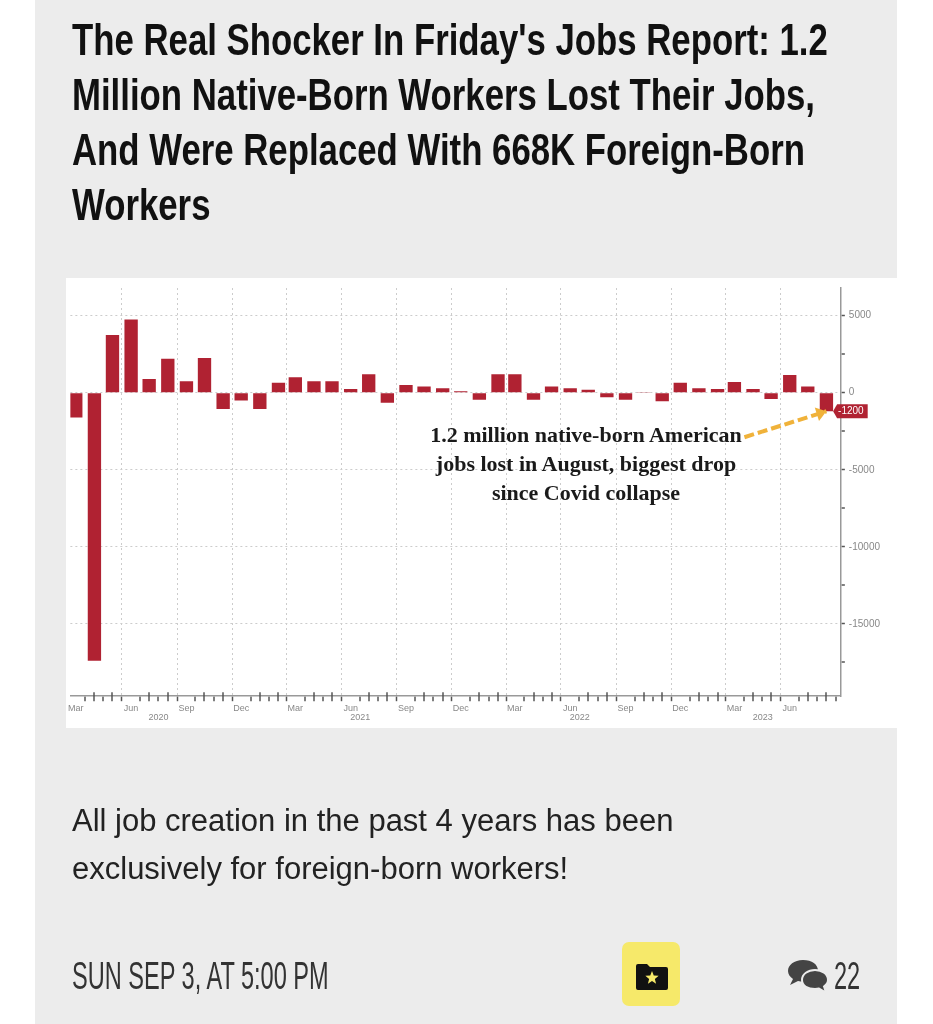 The width and height of the screenshot is (933, 1024). Describe the element at coordinates (579, 717) in the screenshot. I see `text: 2022` at that location.